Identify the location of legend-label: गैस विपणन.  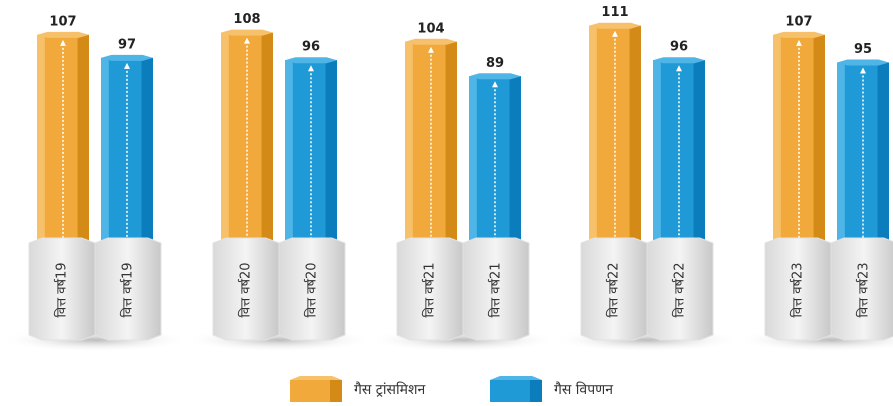
(583, 389).